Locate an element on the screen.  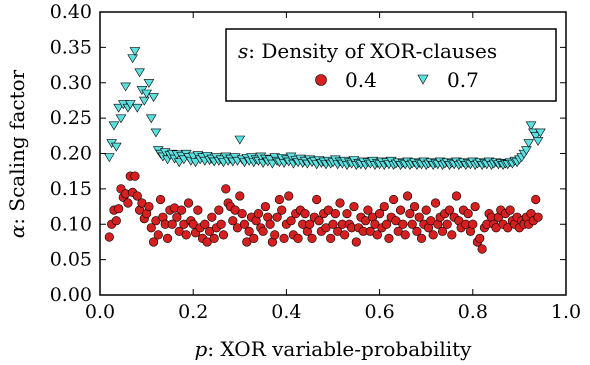
y-tick-label: 0.35 is located at coordinates (71, 47).